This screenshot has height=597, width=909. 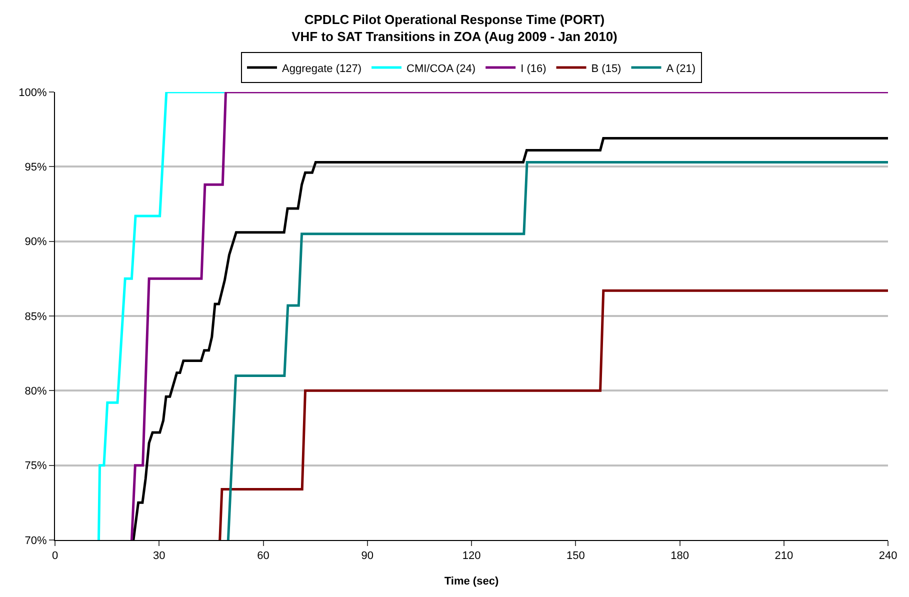 What do you see at coordinates (159, 556) in the screenshot?
I see `x-tick-label: 30` at bounding box center [159, 556].